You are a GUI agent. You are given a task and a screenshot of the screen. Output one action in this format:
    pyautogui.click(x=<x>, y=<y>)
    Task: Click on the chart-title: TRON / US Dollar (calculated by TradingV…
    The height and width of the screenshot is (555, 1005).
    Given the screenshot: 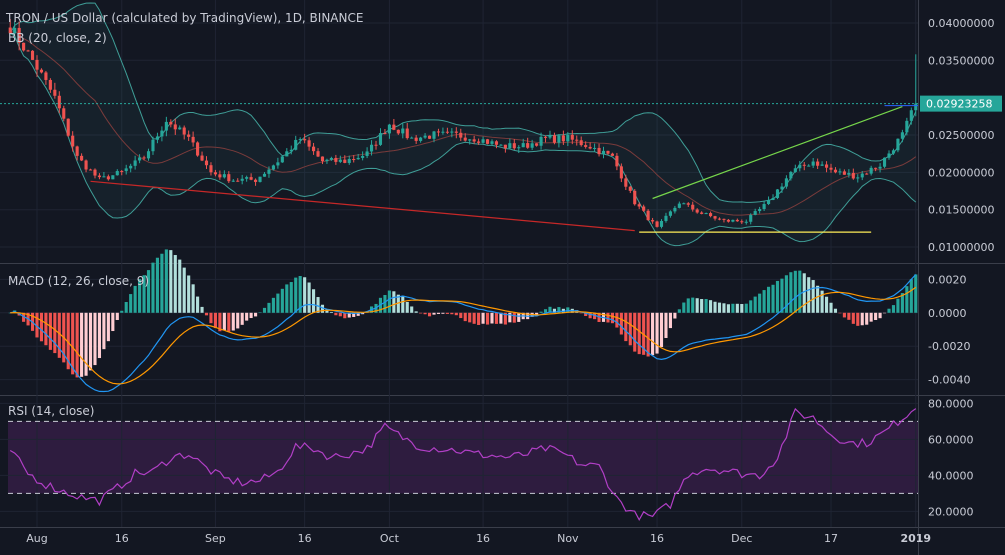 What is the action you would take?
    pyautogui.click(x=184, y=18)
    